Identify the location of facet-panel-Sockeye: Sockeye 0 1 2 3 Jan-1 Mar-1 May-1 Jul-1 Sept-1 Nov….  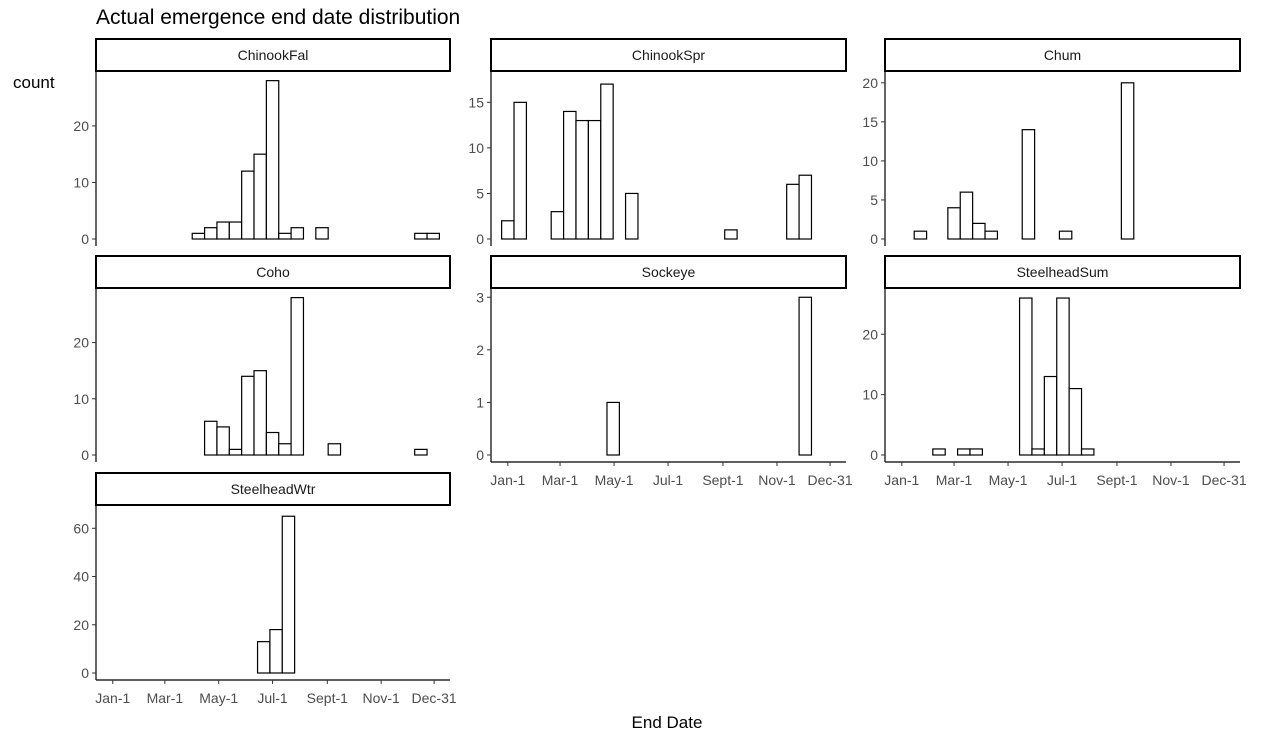
(664, 371).